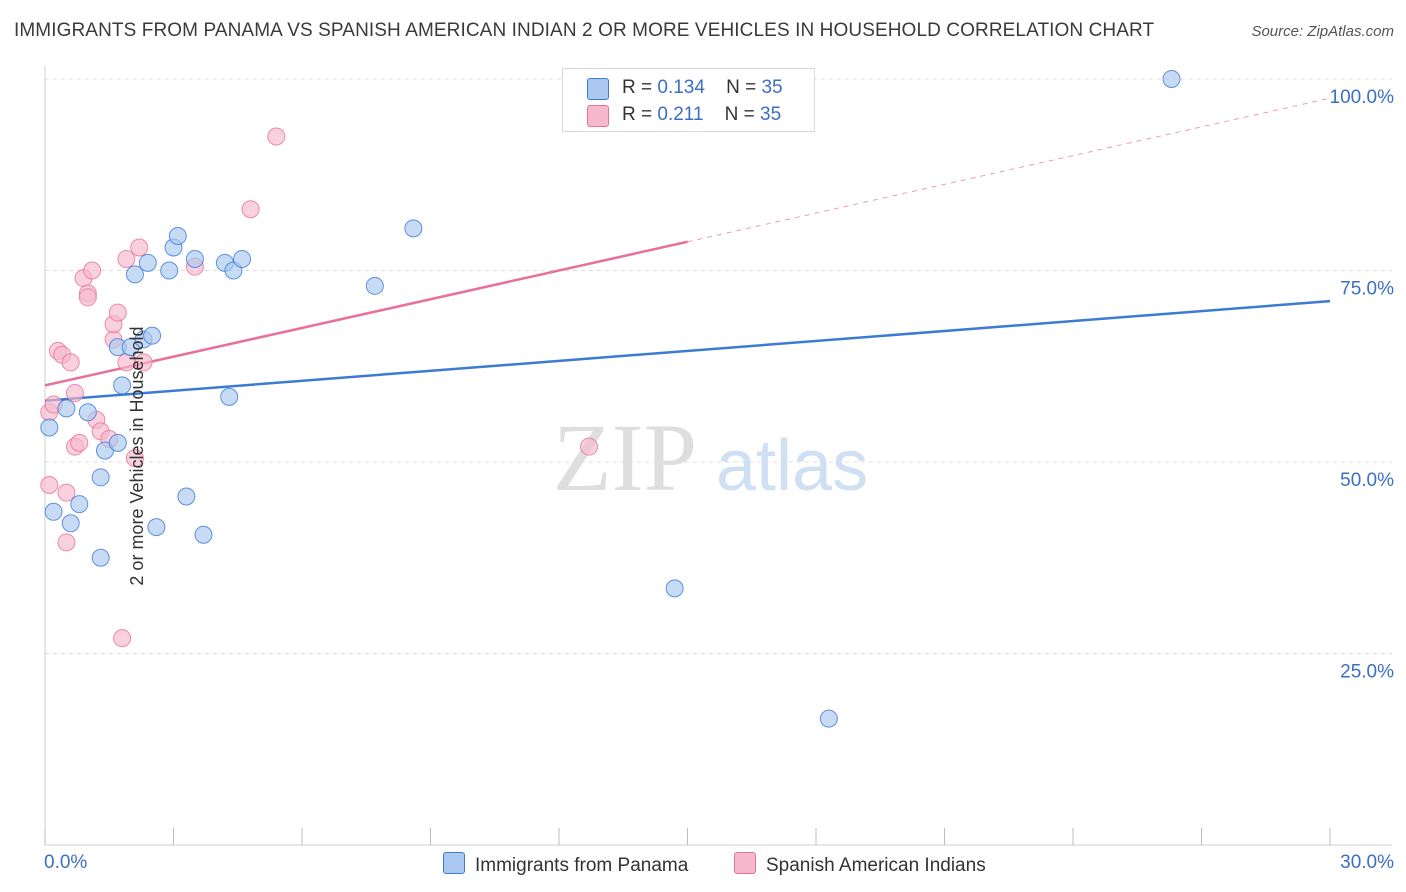 This screenshot has height=892, width=1406. I want to click on y-tick-label: 100.0%, so click(1362, 97).